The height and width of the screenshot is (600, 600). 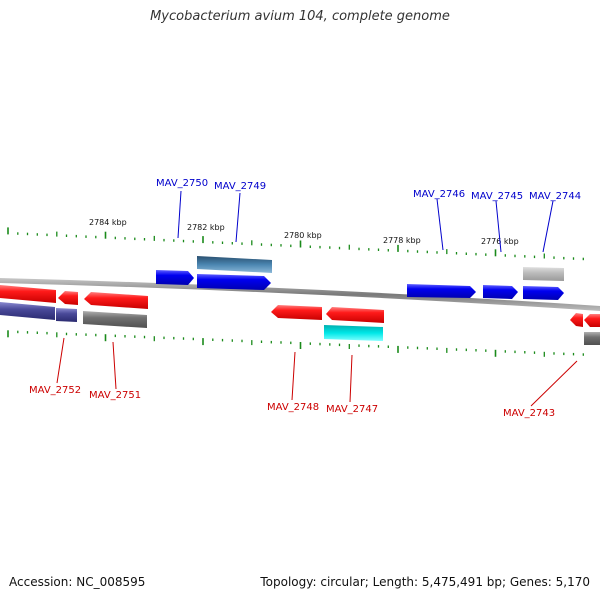 What do you see at coordinates (360, 278) in the screenshot?
I see `forward-genes` at bounding box center [360, 278].